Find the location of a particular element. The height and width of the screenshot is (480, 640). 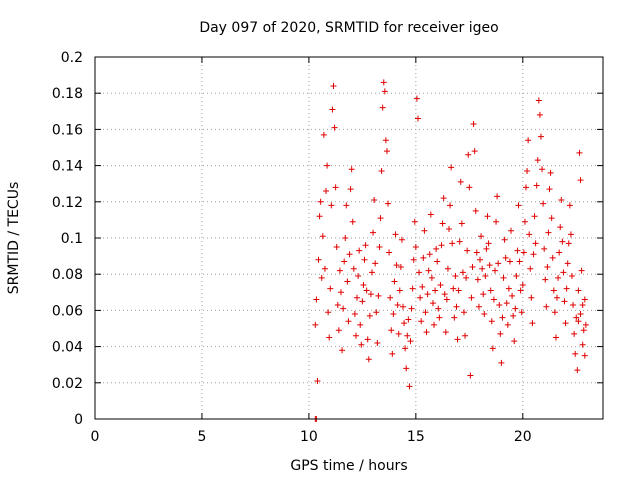

x-tick-label: 0 is located at coordinates (95, 437).